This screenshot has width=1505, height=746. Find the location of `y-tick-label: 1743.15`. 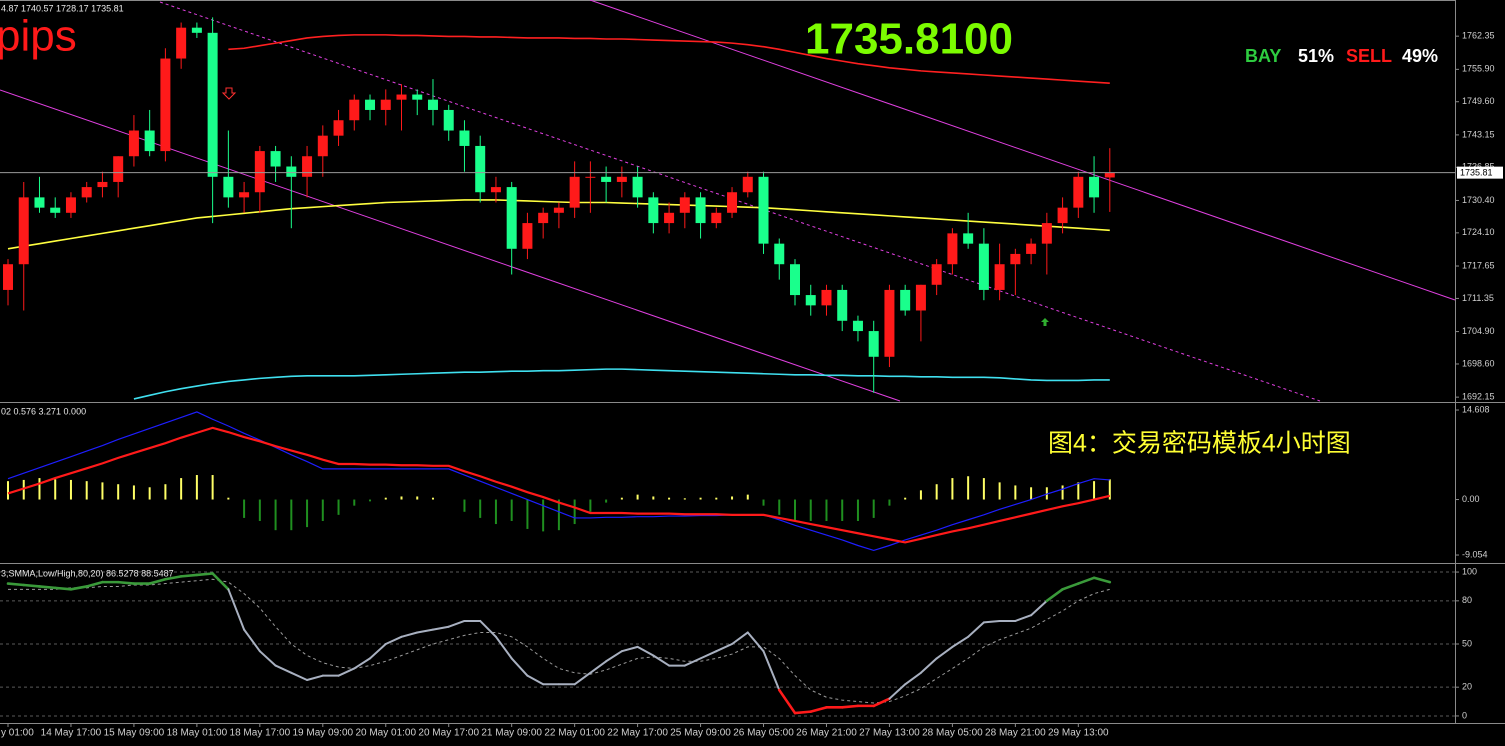

y-tick-label: 1743.15 is located at coordinates (1478, 134).